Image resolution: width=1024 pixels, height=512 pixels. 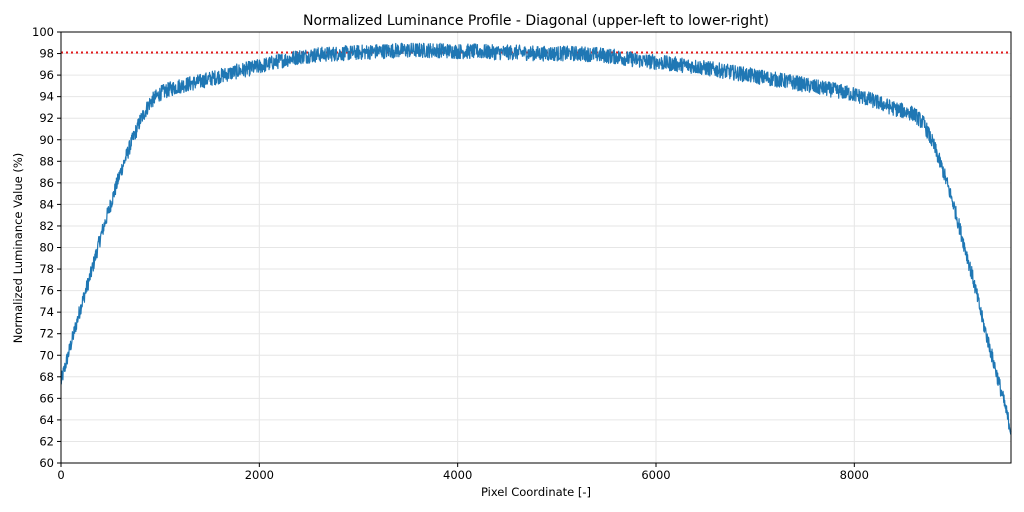 I want to click on y-tick-label: 94, so click(x=46, y=97).